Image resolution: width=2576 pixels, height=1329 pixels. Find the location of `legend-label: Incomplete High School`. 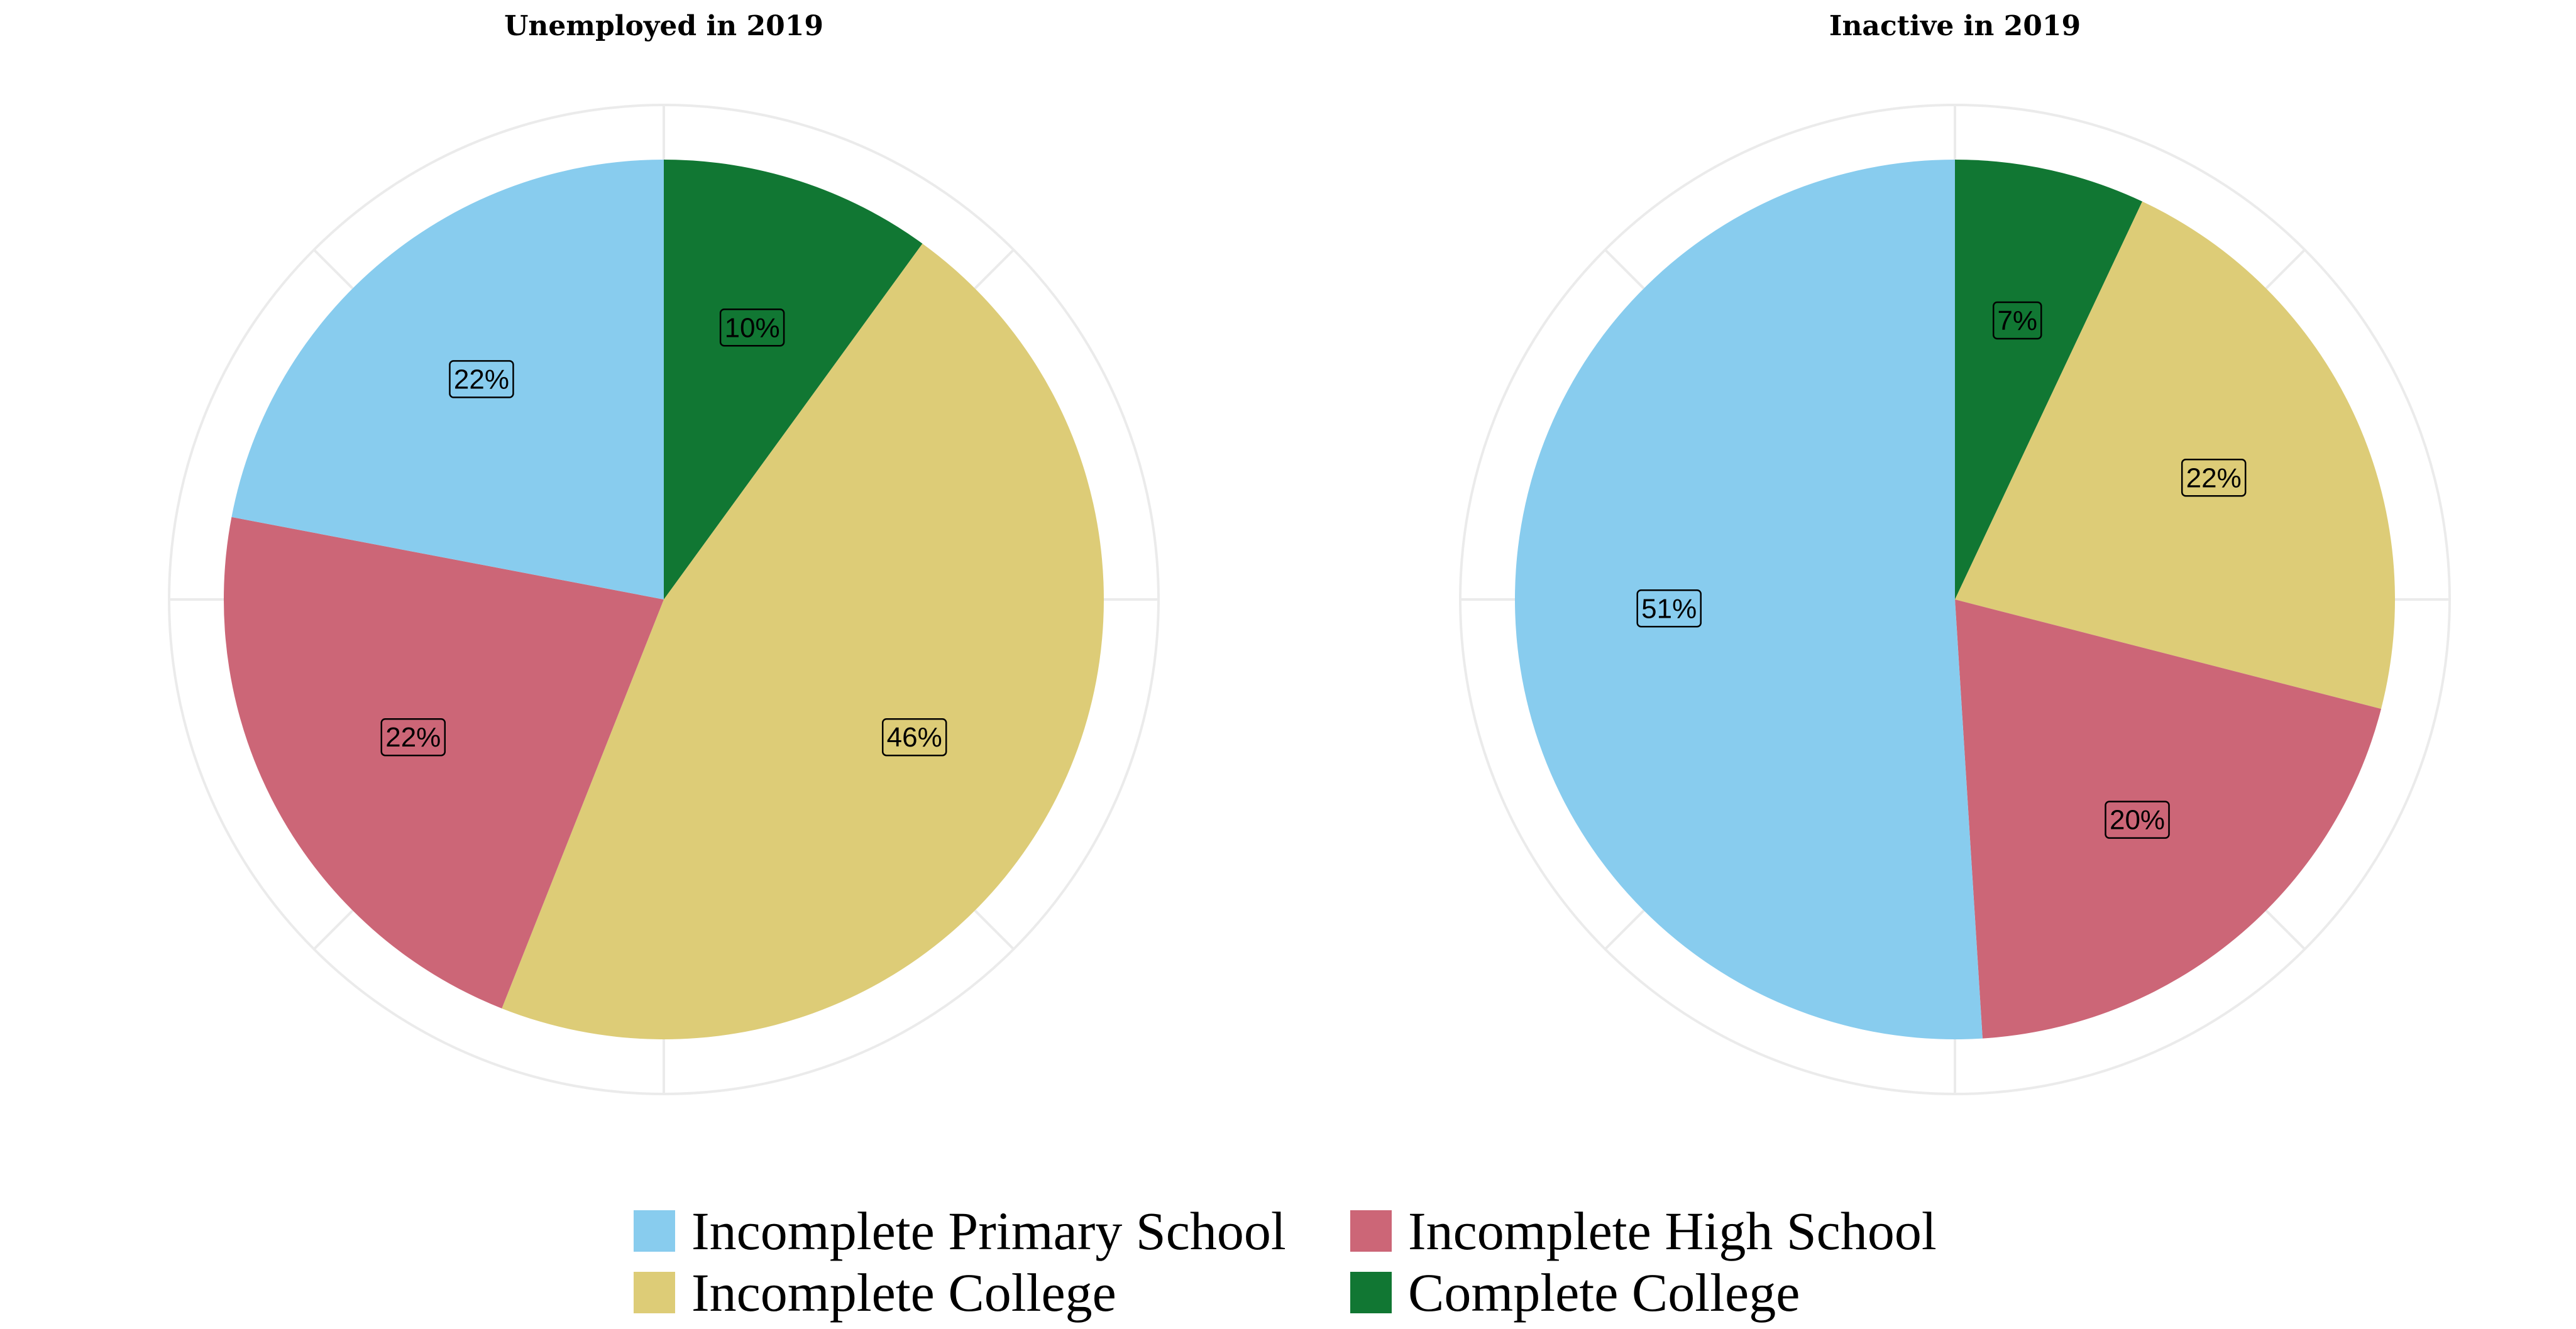

legend-label: Incomplete High School is located at coordinates (1673, 1231).